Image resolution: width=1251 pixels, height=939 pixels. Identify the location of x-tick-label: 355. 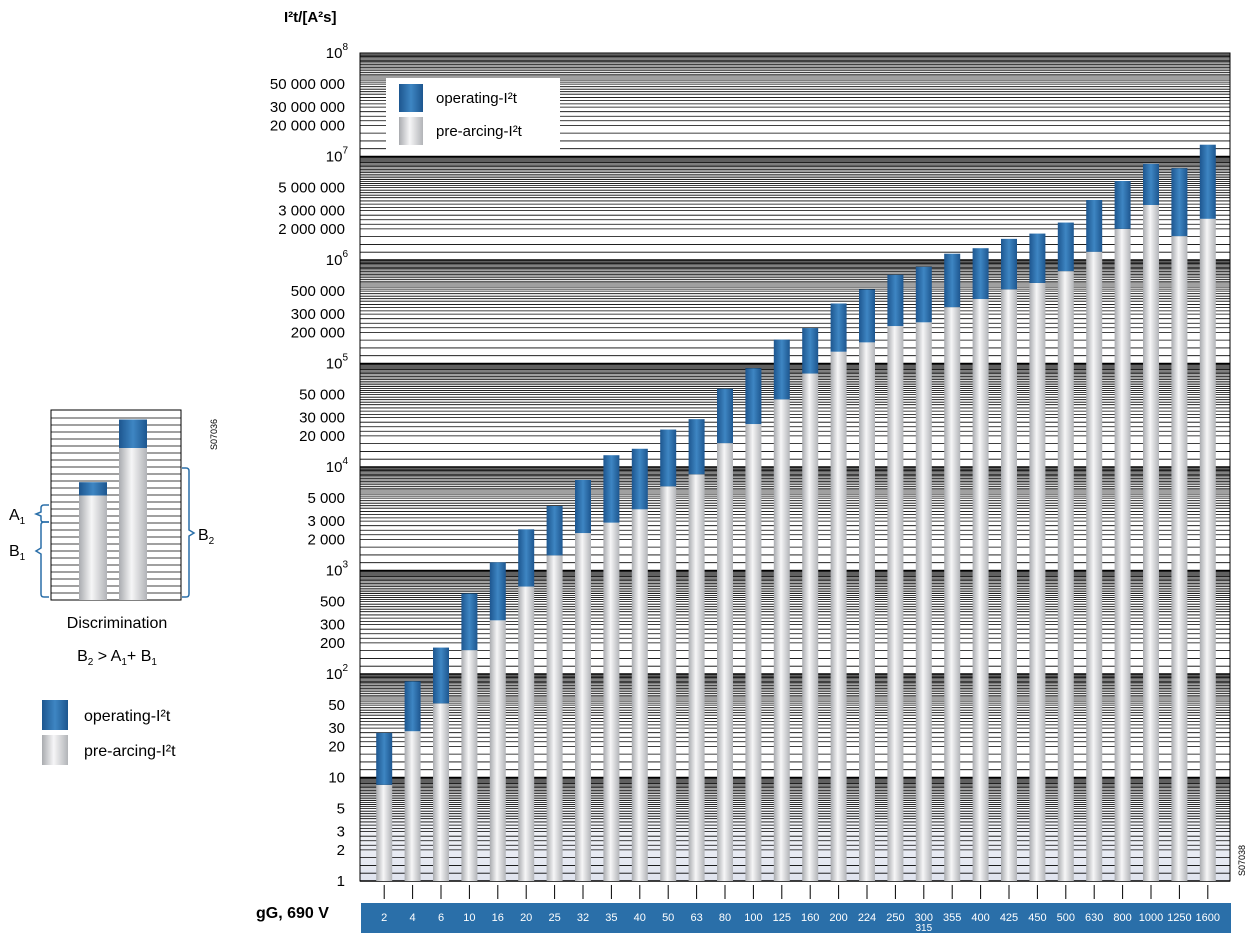
(952, 918).